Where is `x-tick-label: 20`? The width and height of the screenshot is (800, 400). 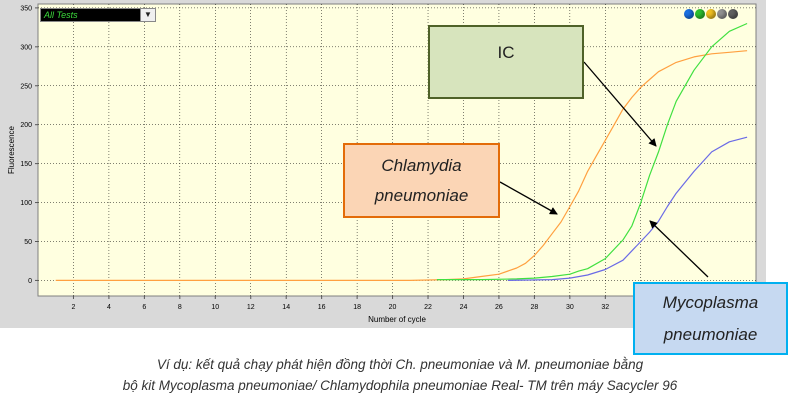
x-tick-label: 20 is located at coordinates (393, 307).